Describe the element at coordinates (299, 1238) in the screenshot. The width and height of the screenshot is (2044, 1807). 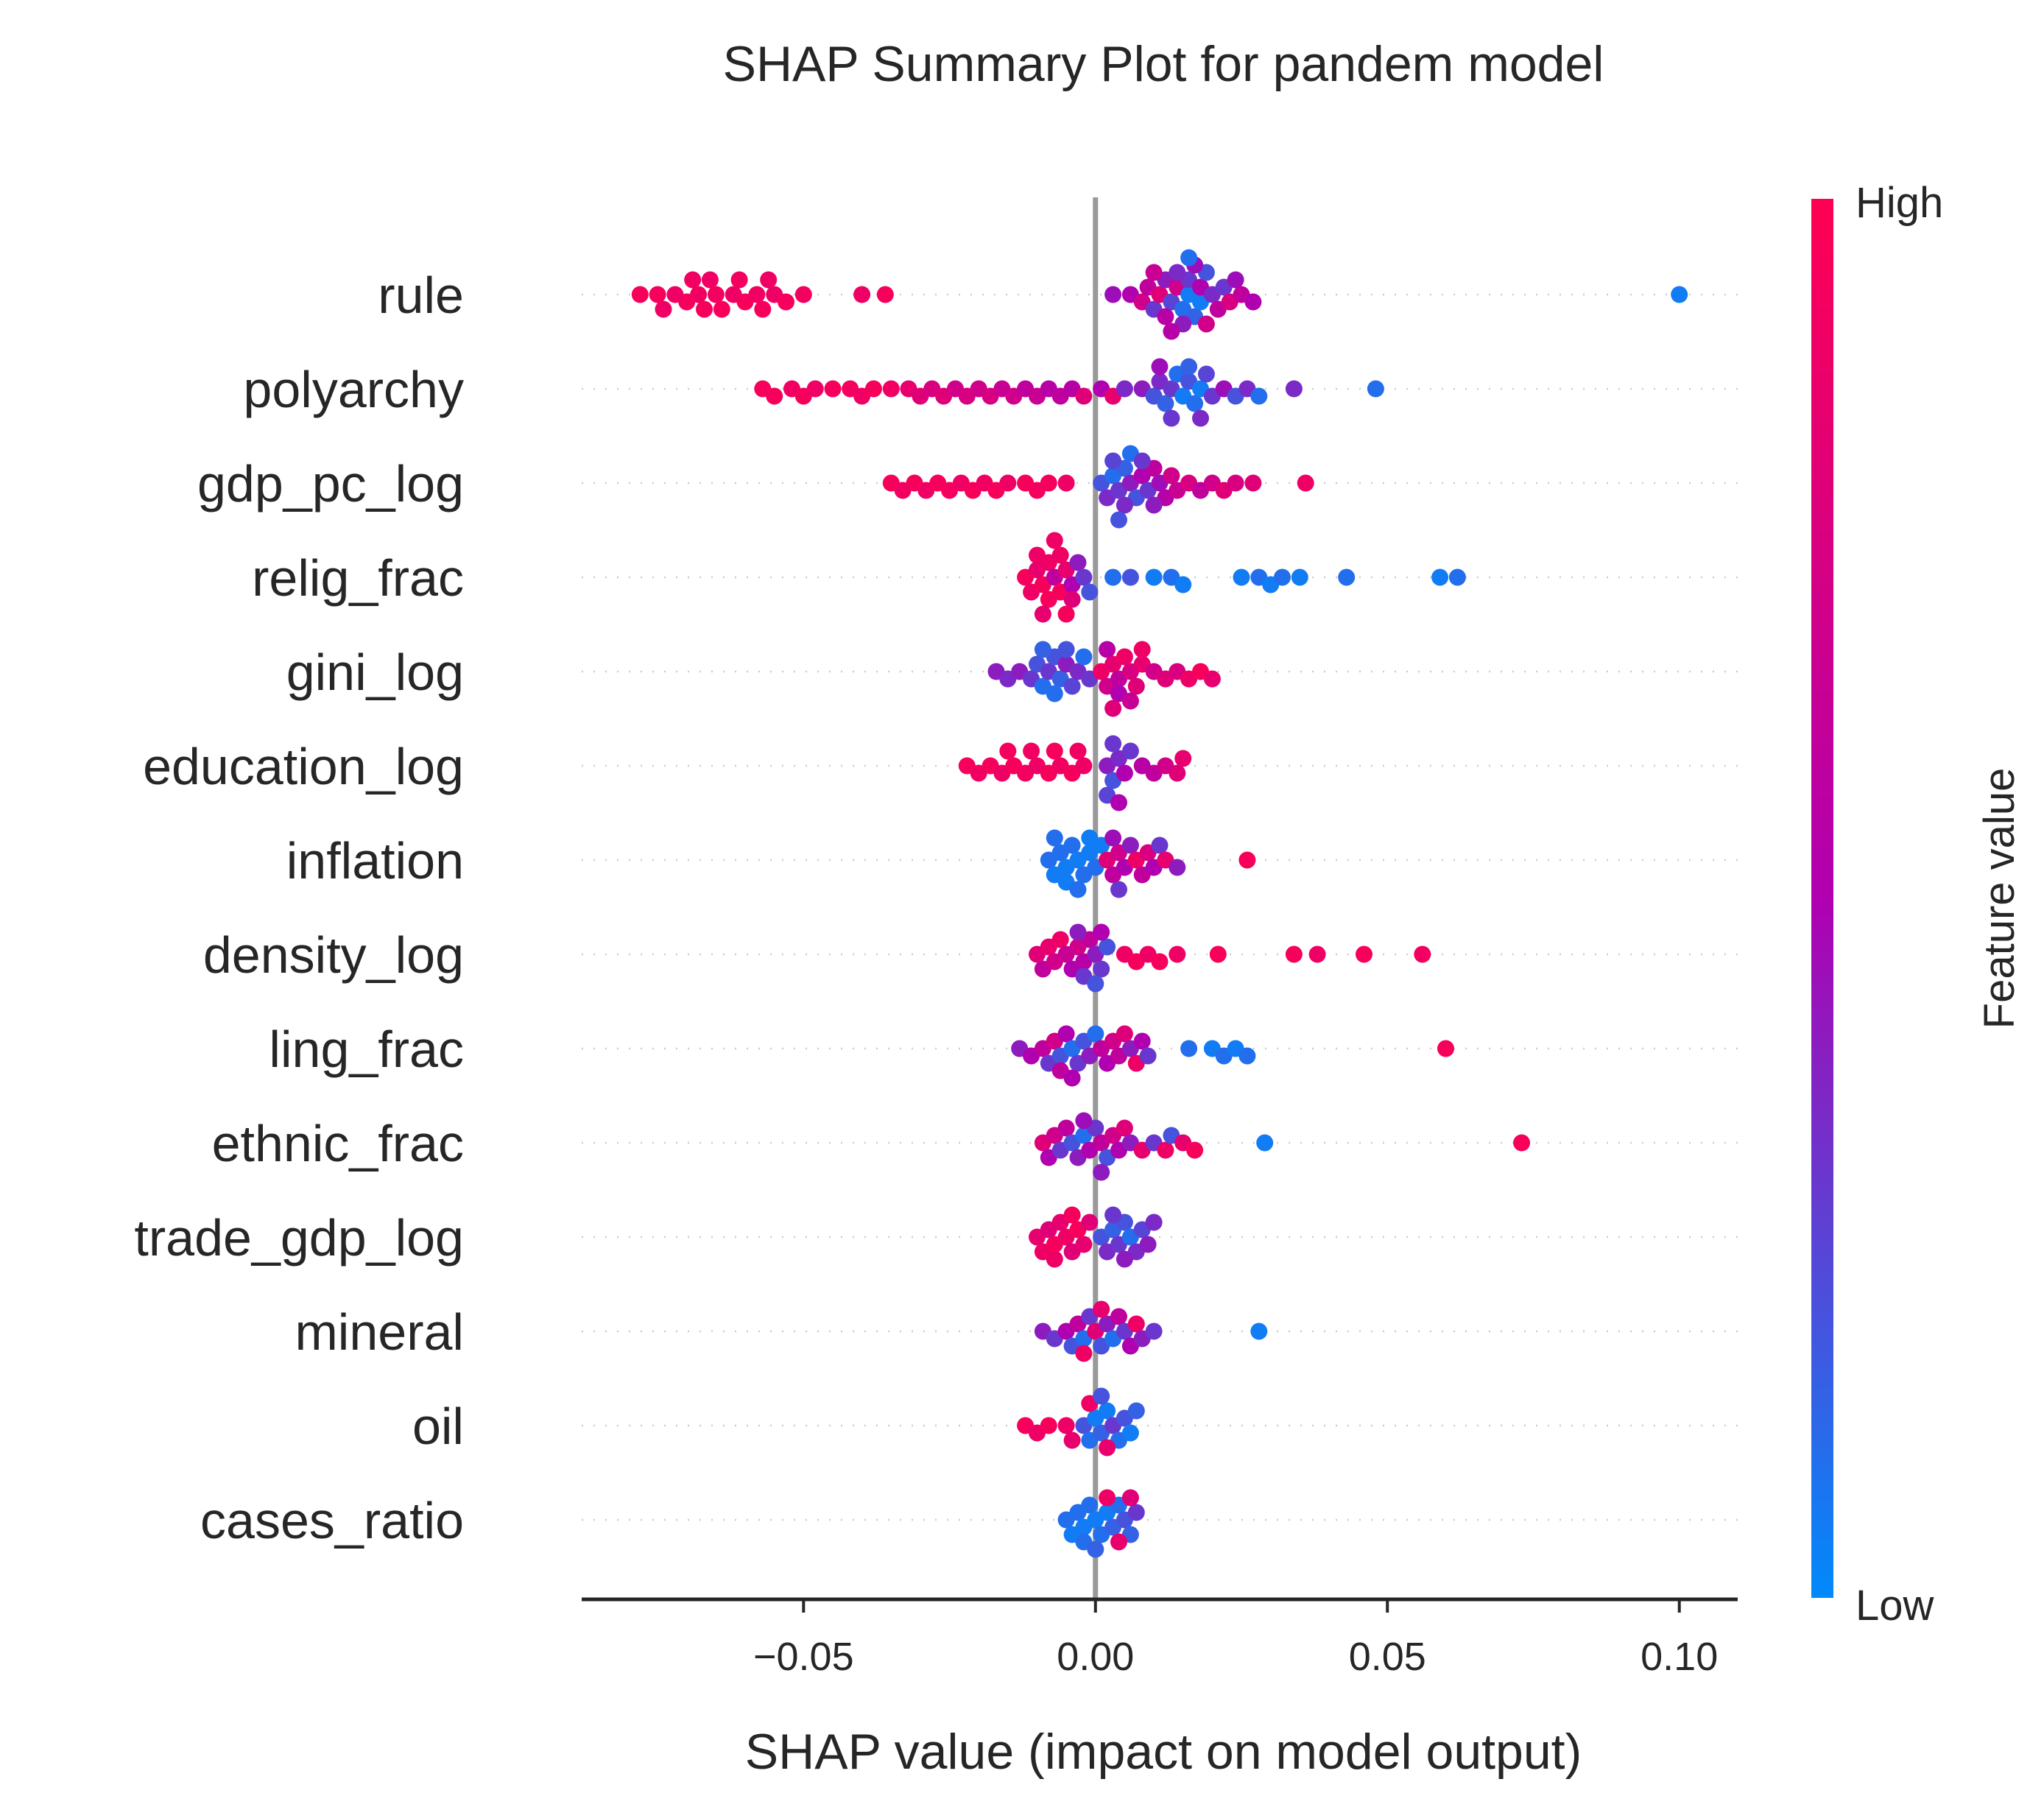
I see `feature-label-trade_gdp_log: trade_gdp_log` at that location.